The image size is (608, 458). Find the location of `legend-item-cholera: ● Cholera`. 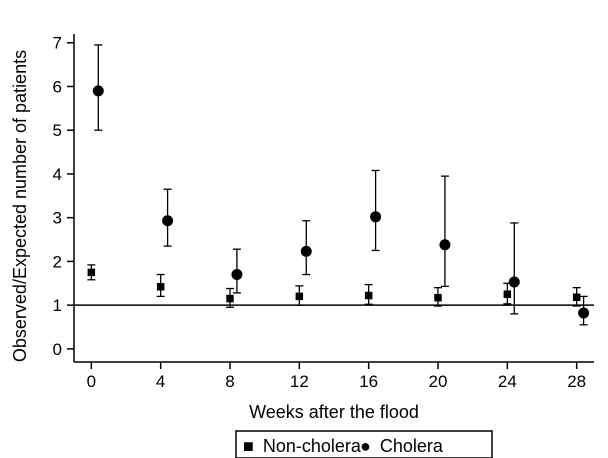

legend-item-cholera: ● Cholera is located at coordinates (402, 446).